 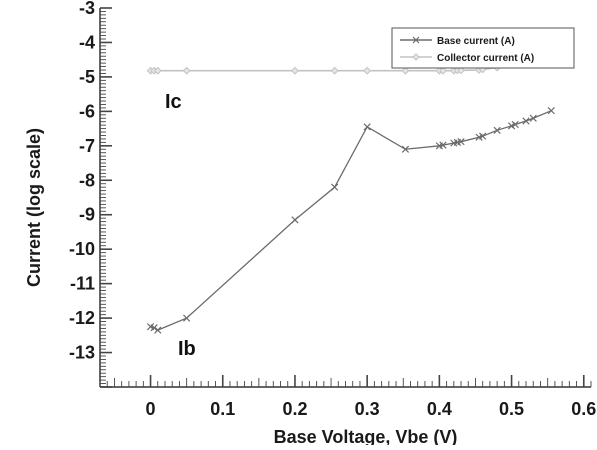 I want to click on y-tick-label: -7, so click(x=87, y=146).